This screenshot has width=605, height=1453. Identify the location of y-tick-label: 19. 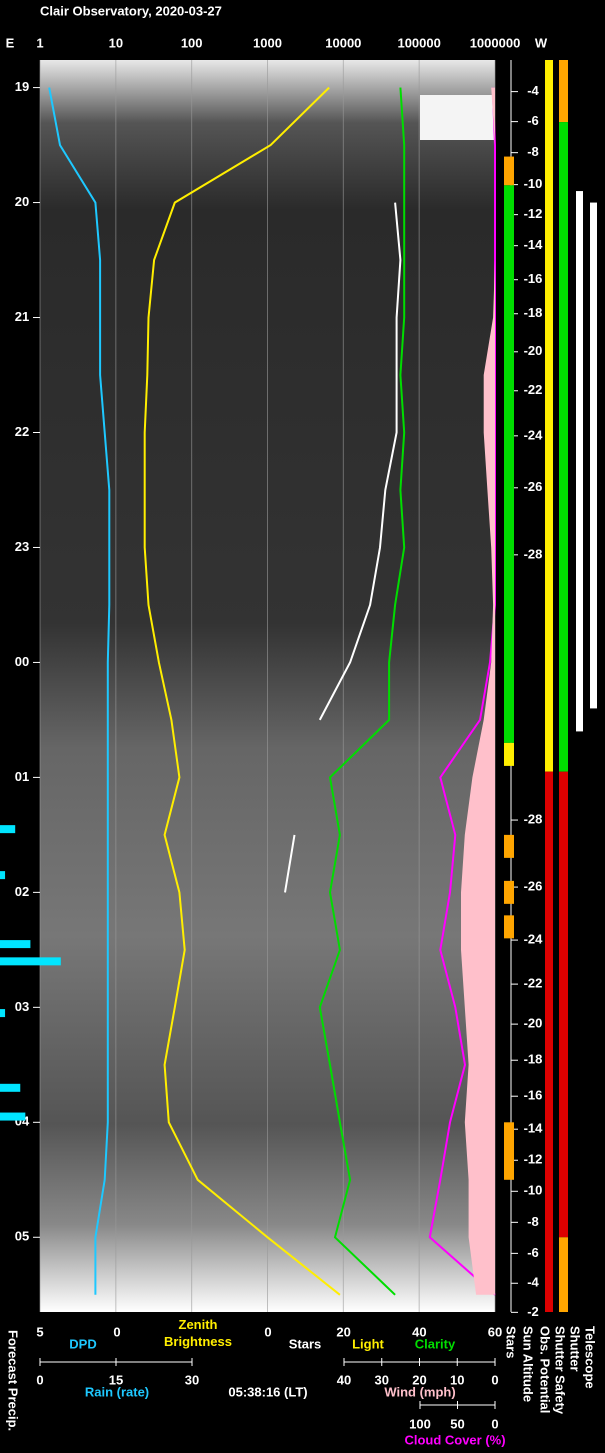
(22, 86).